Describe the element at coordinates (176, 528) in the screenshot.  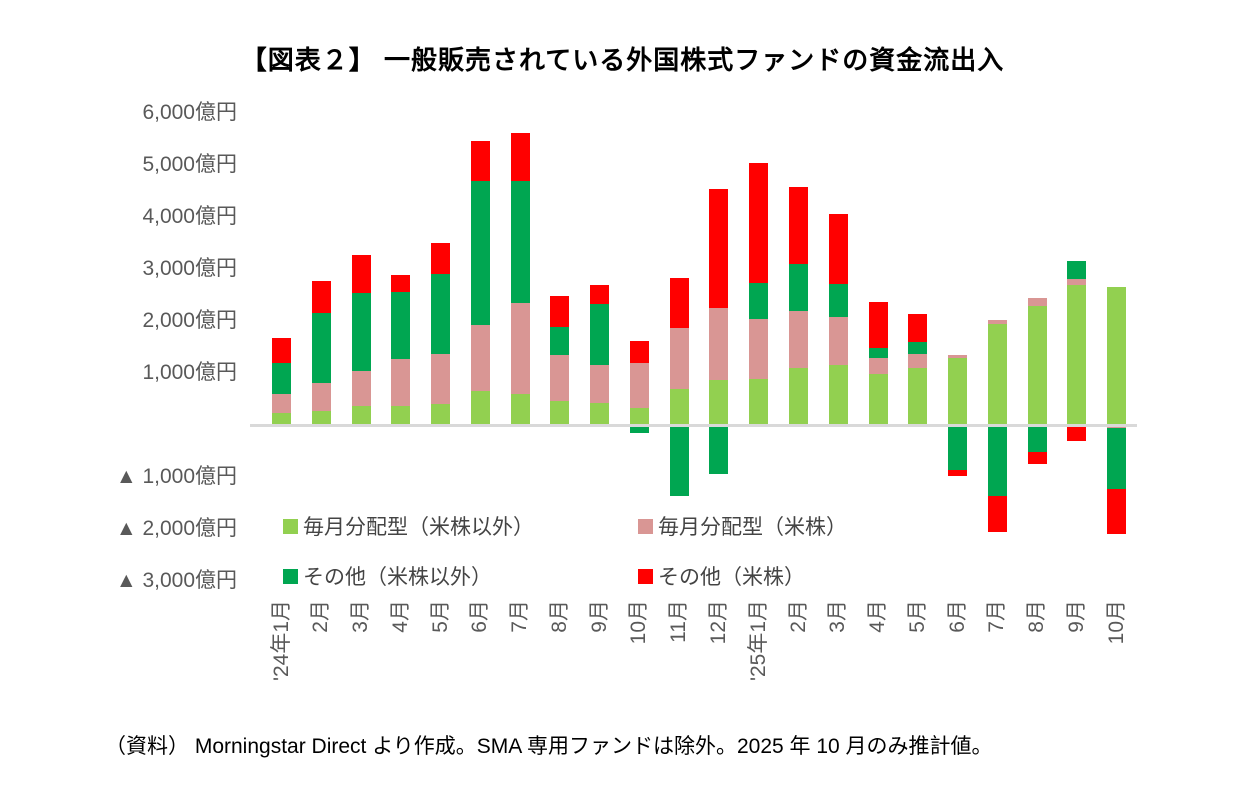
I see `y-axis-tick-label: ▲ 2,000億円` at that location.